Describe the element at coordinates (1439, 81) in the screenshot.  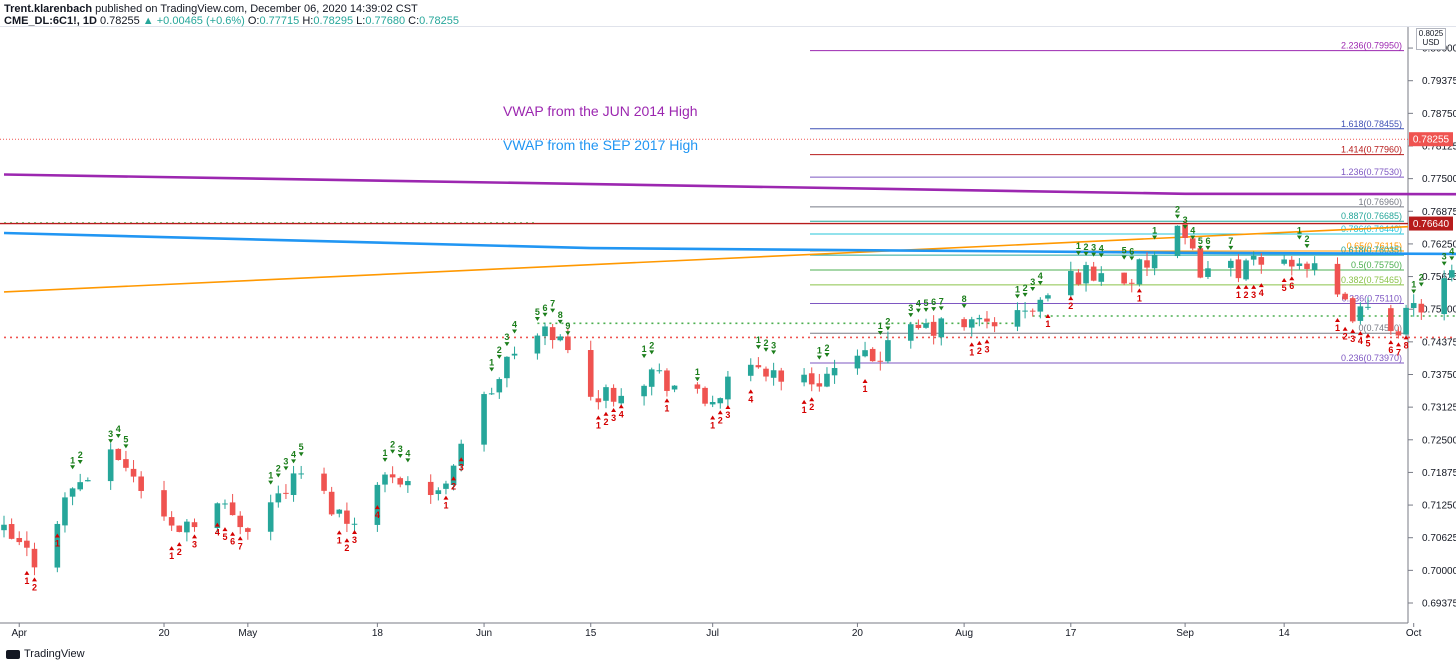
I see `y-tick-label: 0.79375` at that location.